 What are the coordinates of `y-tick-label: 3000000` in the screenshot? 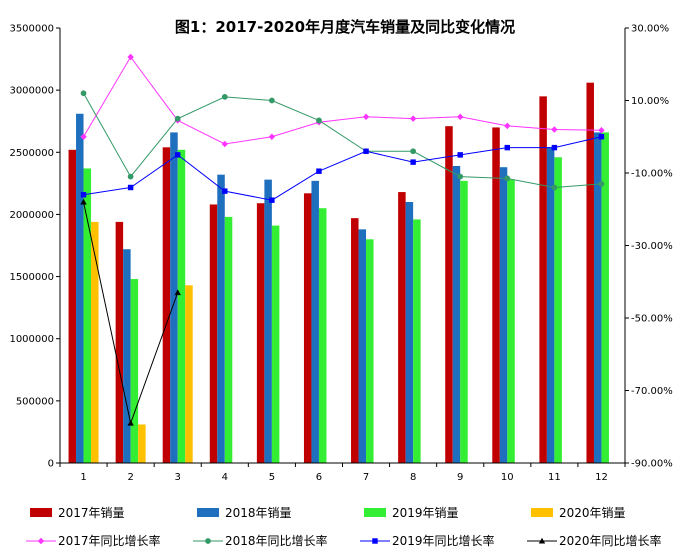 It's located at (31, 91).